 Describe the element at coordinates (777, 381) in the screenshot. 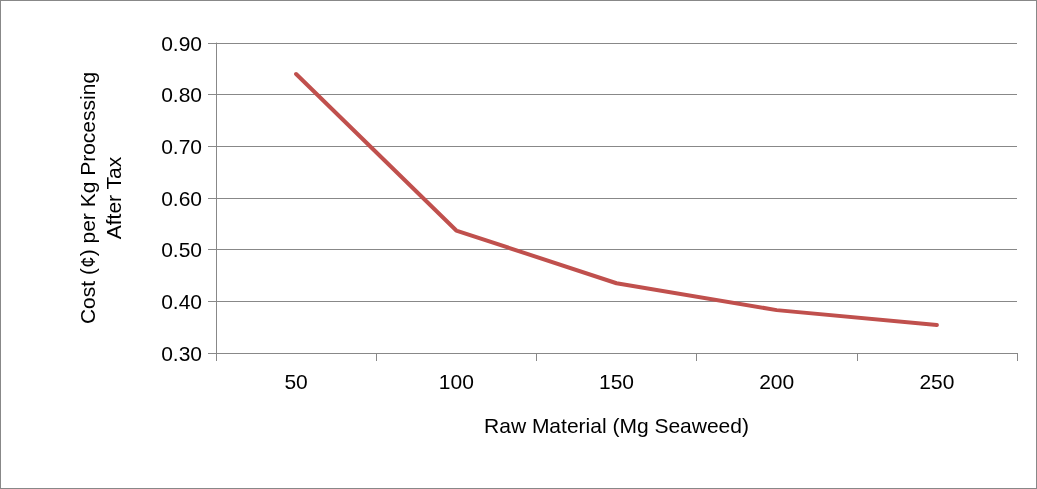

I see `x-tick-label: 200` at that location.